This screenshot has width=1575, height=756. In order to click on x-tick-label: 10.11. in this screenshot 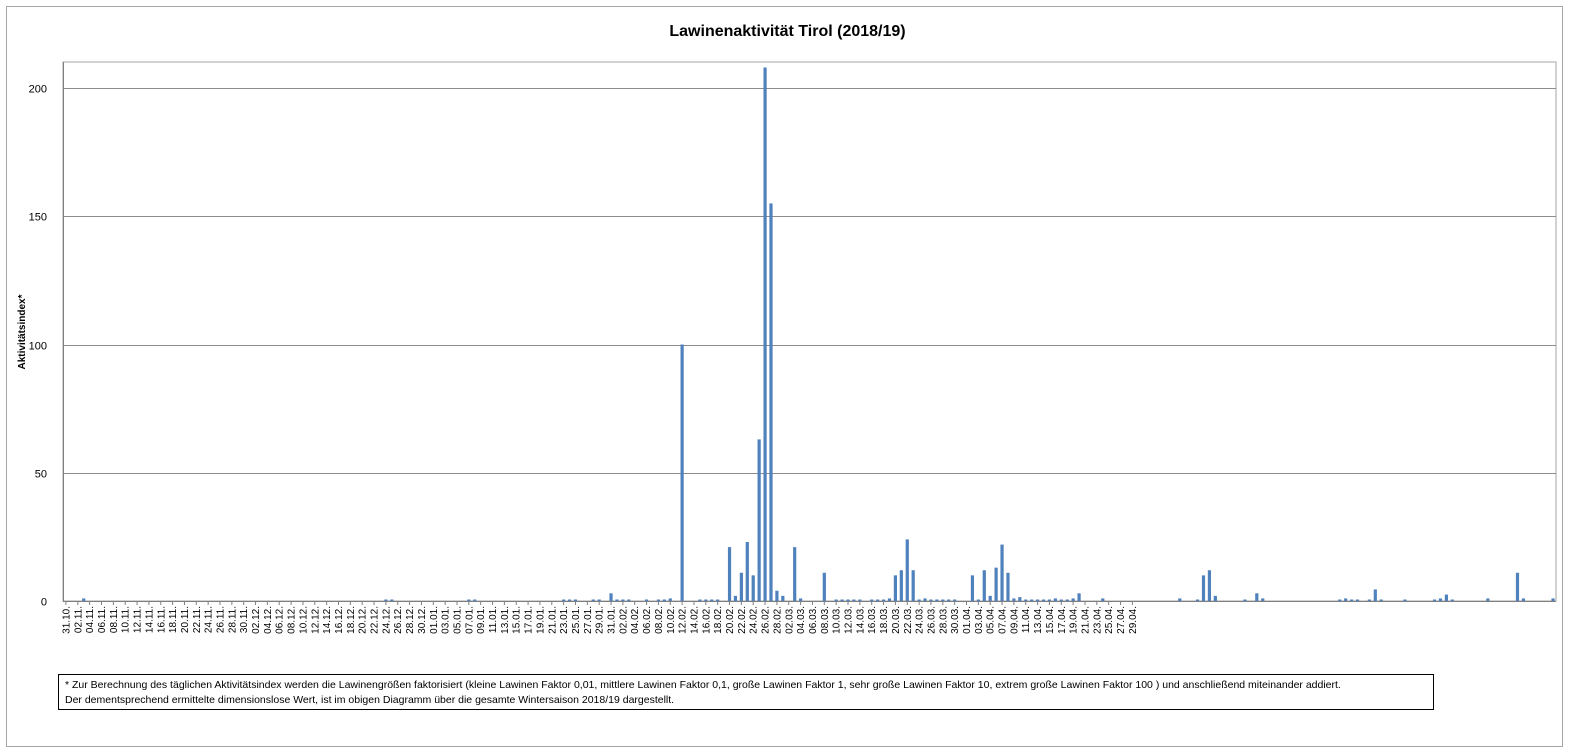, I will do `click(126, 619)`.